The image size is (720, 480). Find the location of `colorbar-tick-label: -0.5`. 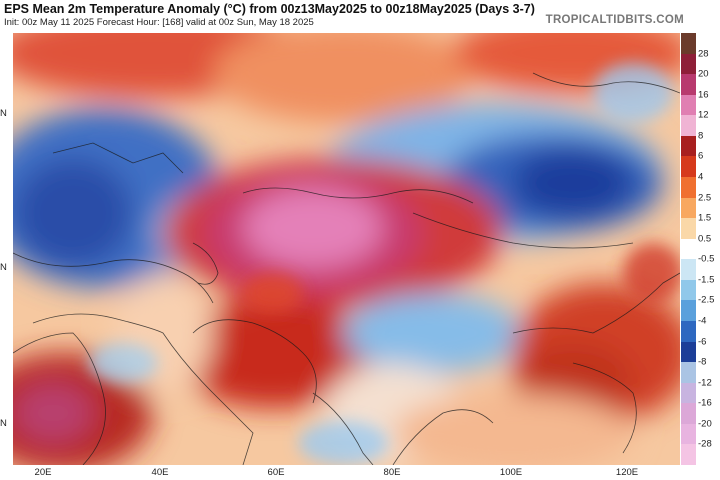

colorbar-tick-label: -0.5 is located at coordinates (706, 259).